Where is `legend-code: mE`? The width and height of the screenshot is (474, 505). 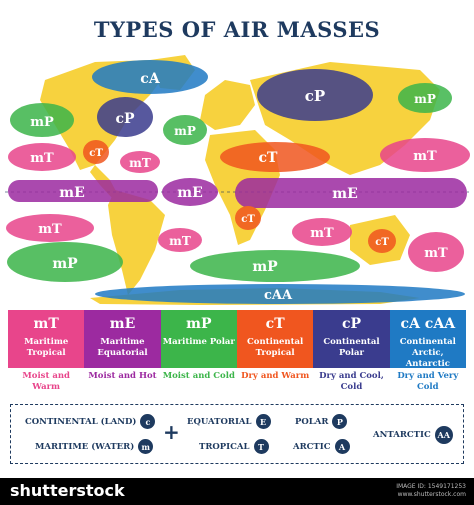 legend-code: mE is located at coordinates (122, 324).